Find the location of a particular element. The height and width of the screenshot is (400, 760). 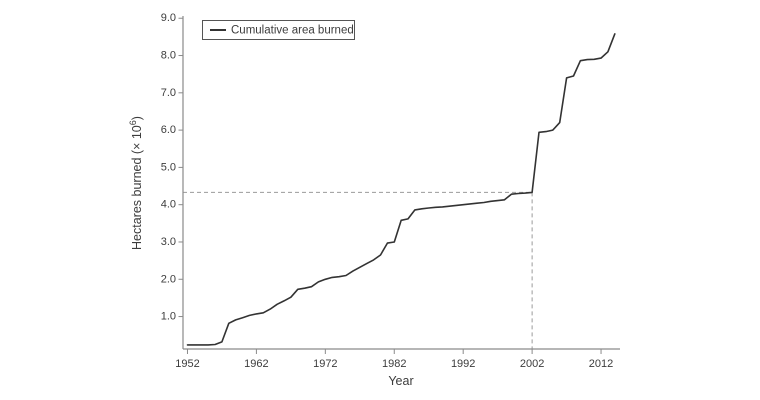

x-tick-label: 2012 is located at coordinates (601, 364).